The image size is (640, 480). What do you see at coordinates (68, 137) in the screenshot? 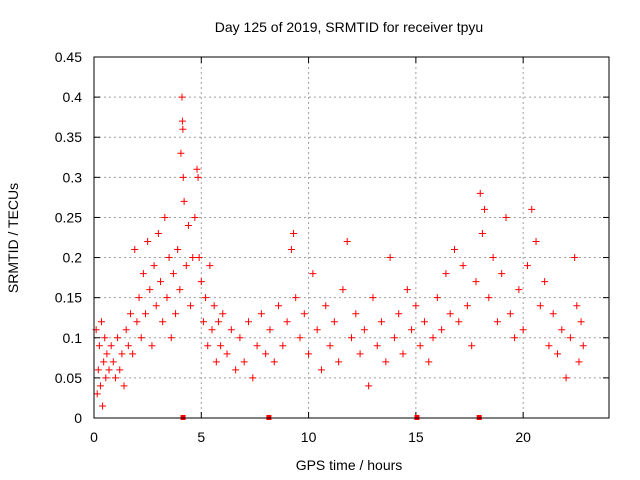
I see `y-tick-label: 0.35` at bounding box center [68, 137].